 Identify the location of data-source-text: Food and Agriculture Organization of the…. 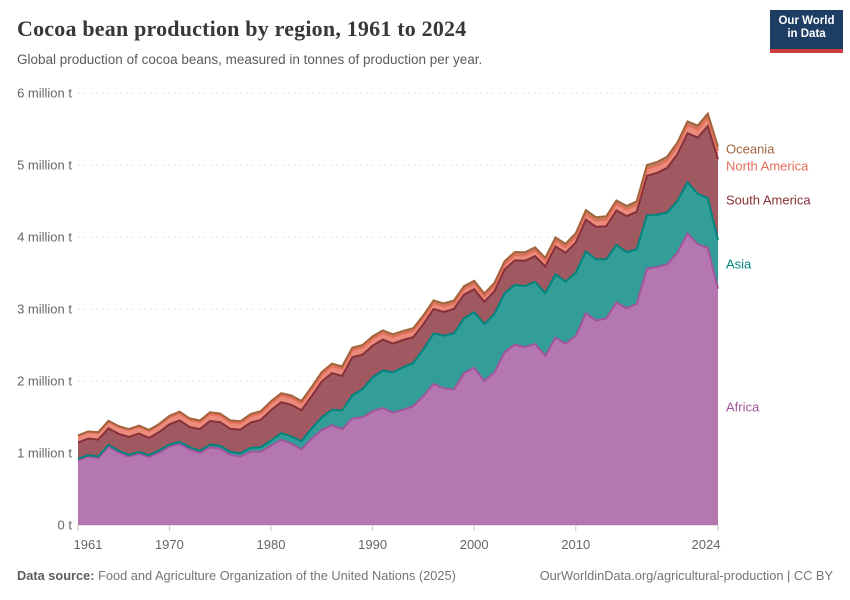
(275, 575).